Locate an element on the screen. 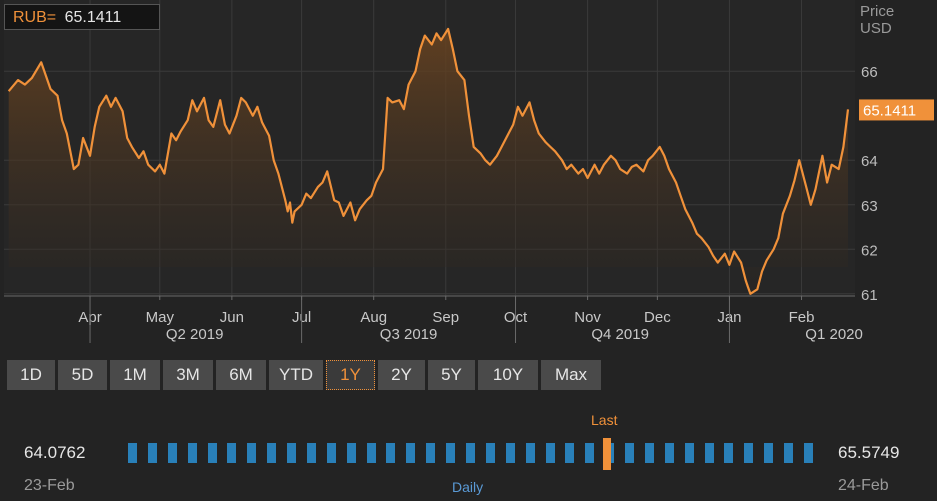  range-ytd-button: YTD is located at coordinates (296, 375).